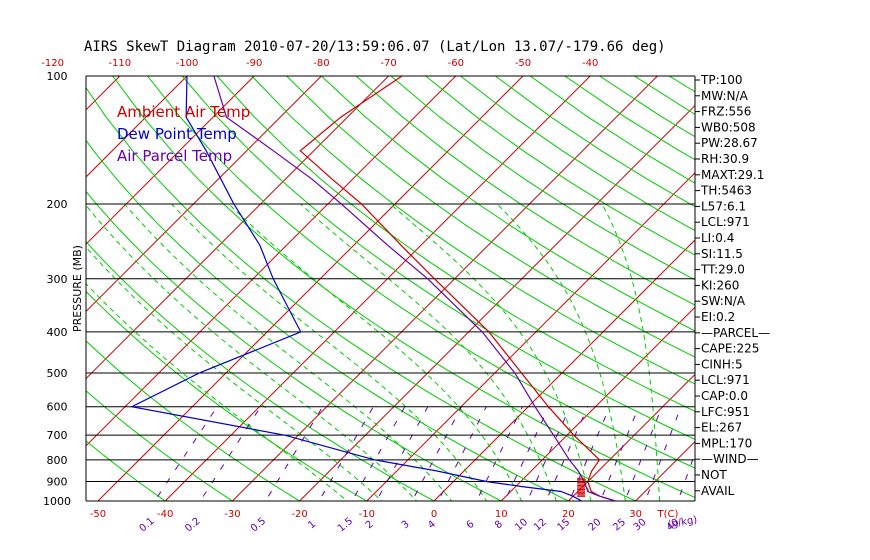 The height and width of the screenshot is (560, 870). Describe the element at coordinates (434, 514) in the screenshot. I see `bottom-temp-tick: 0` at that location.